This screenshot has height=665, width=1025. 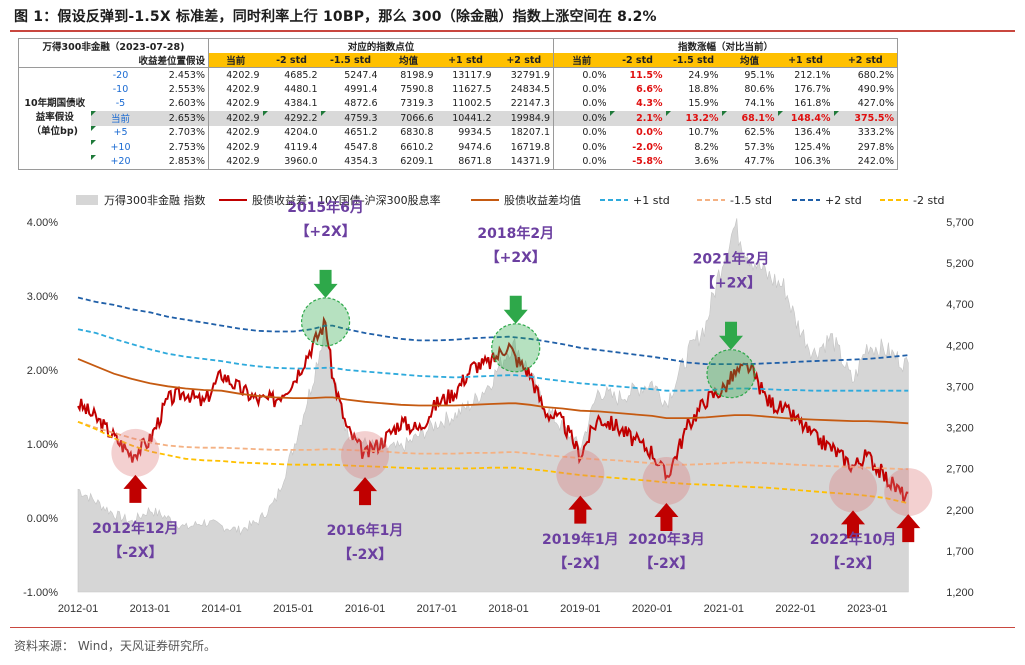 What do you see at coordinates (350, 118) in the screenshot?
I see `index-point: 4759.3` at bounding box center [350, 118].